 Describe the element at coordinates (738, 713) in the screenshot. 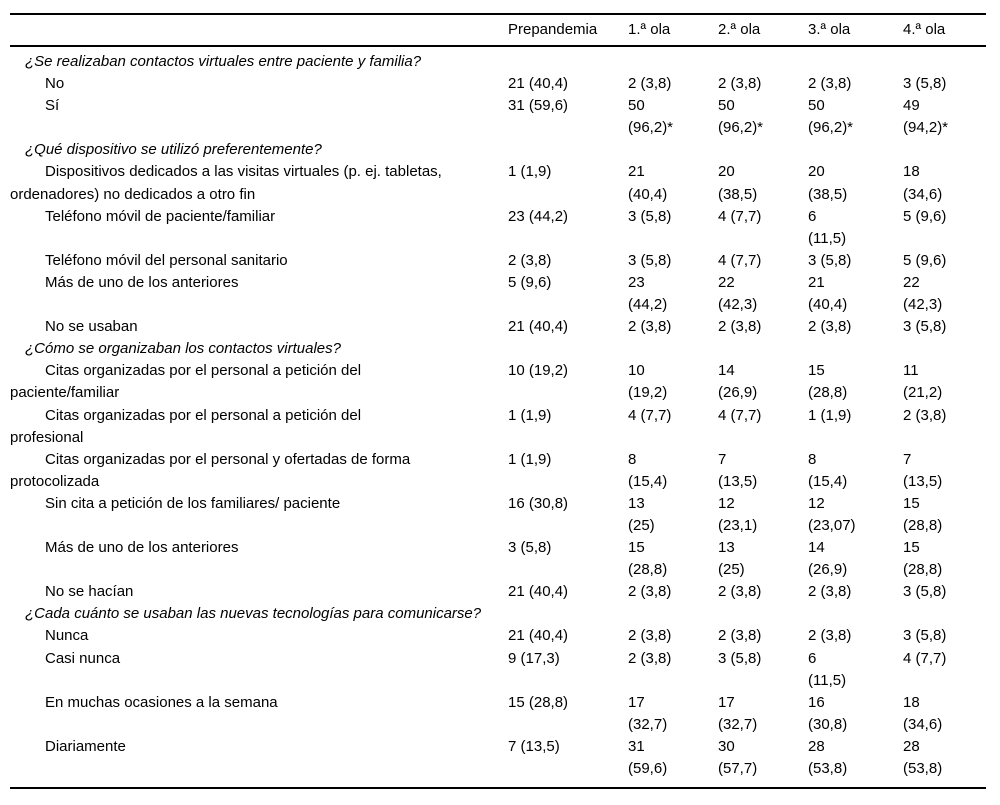

I see `cell-value: 17 (32,7)` at that location.